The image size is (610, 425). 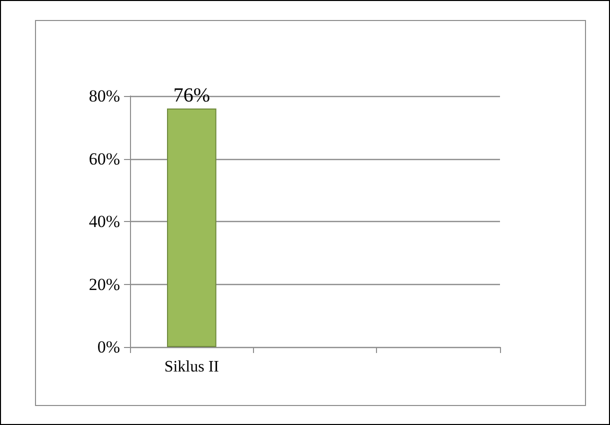 I want to click on y-tick-label: 40%, so click(x=104, y=221).